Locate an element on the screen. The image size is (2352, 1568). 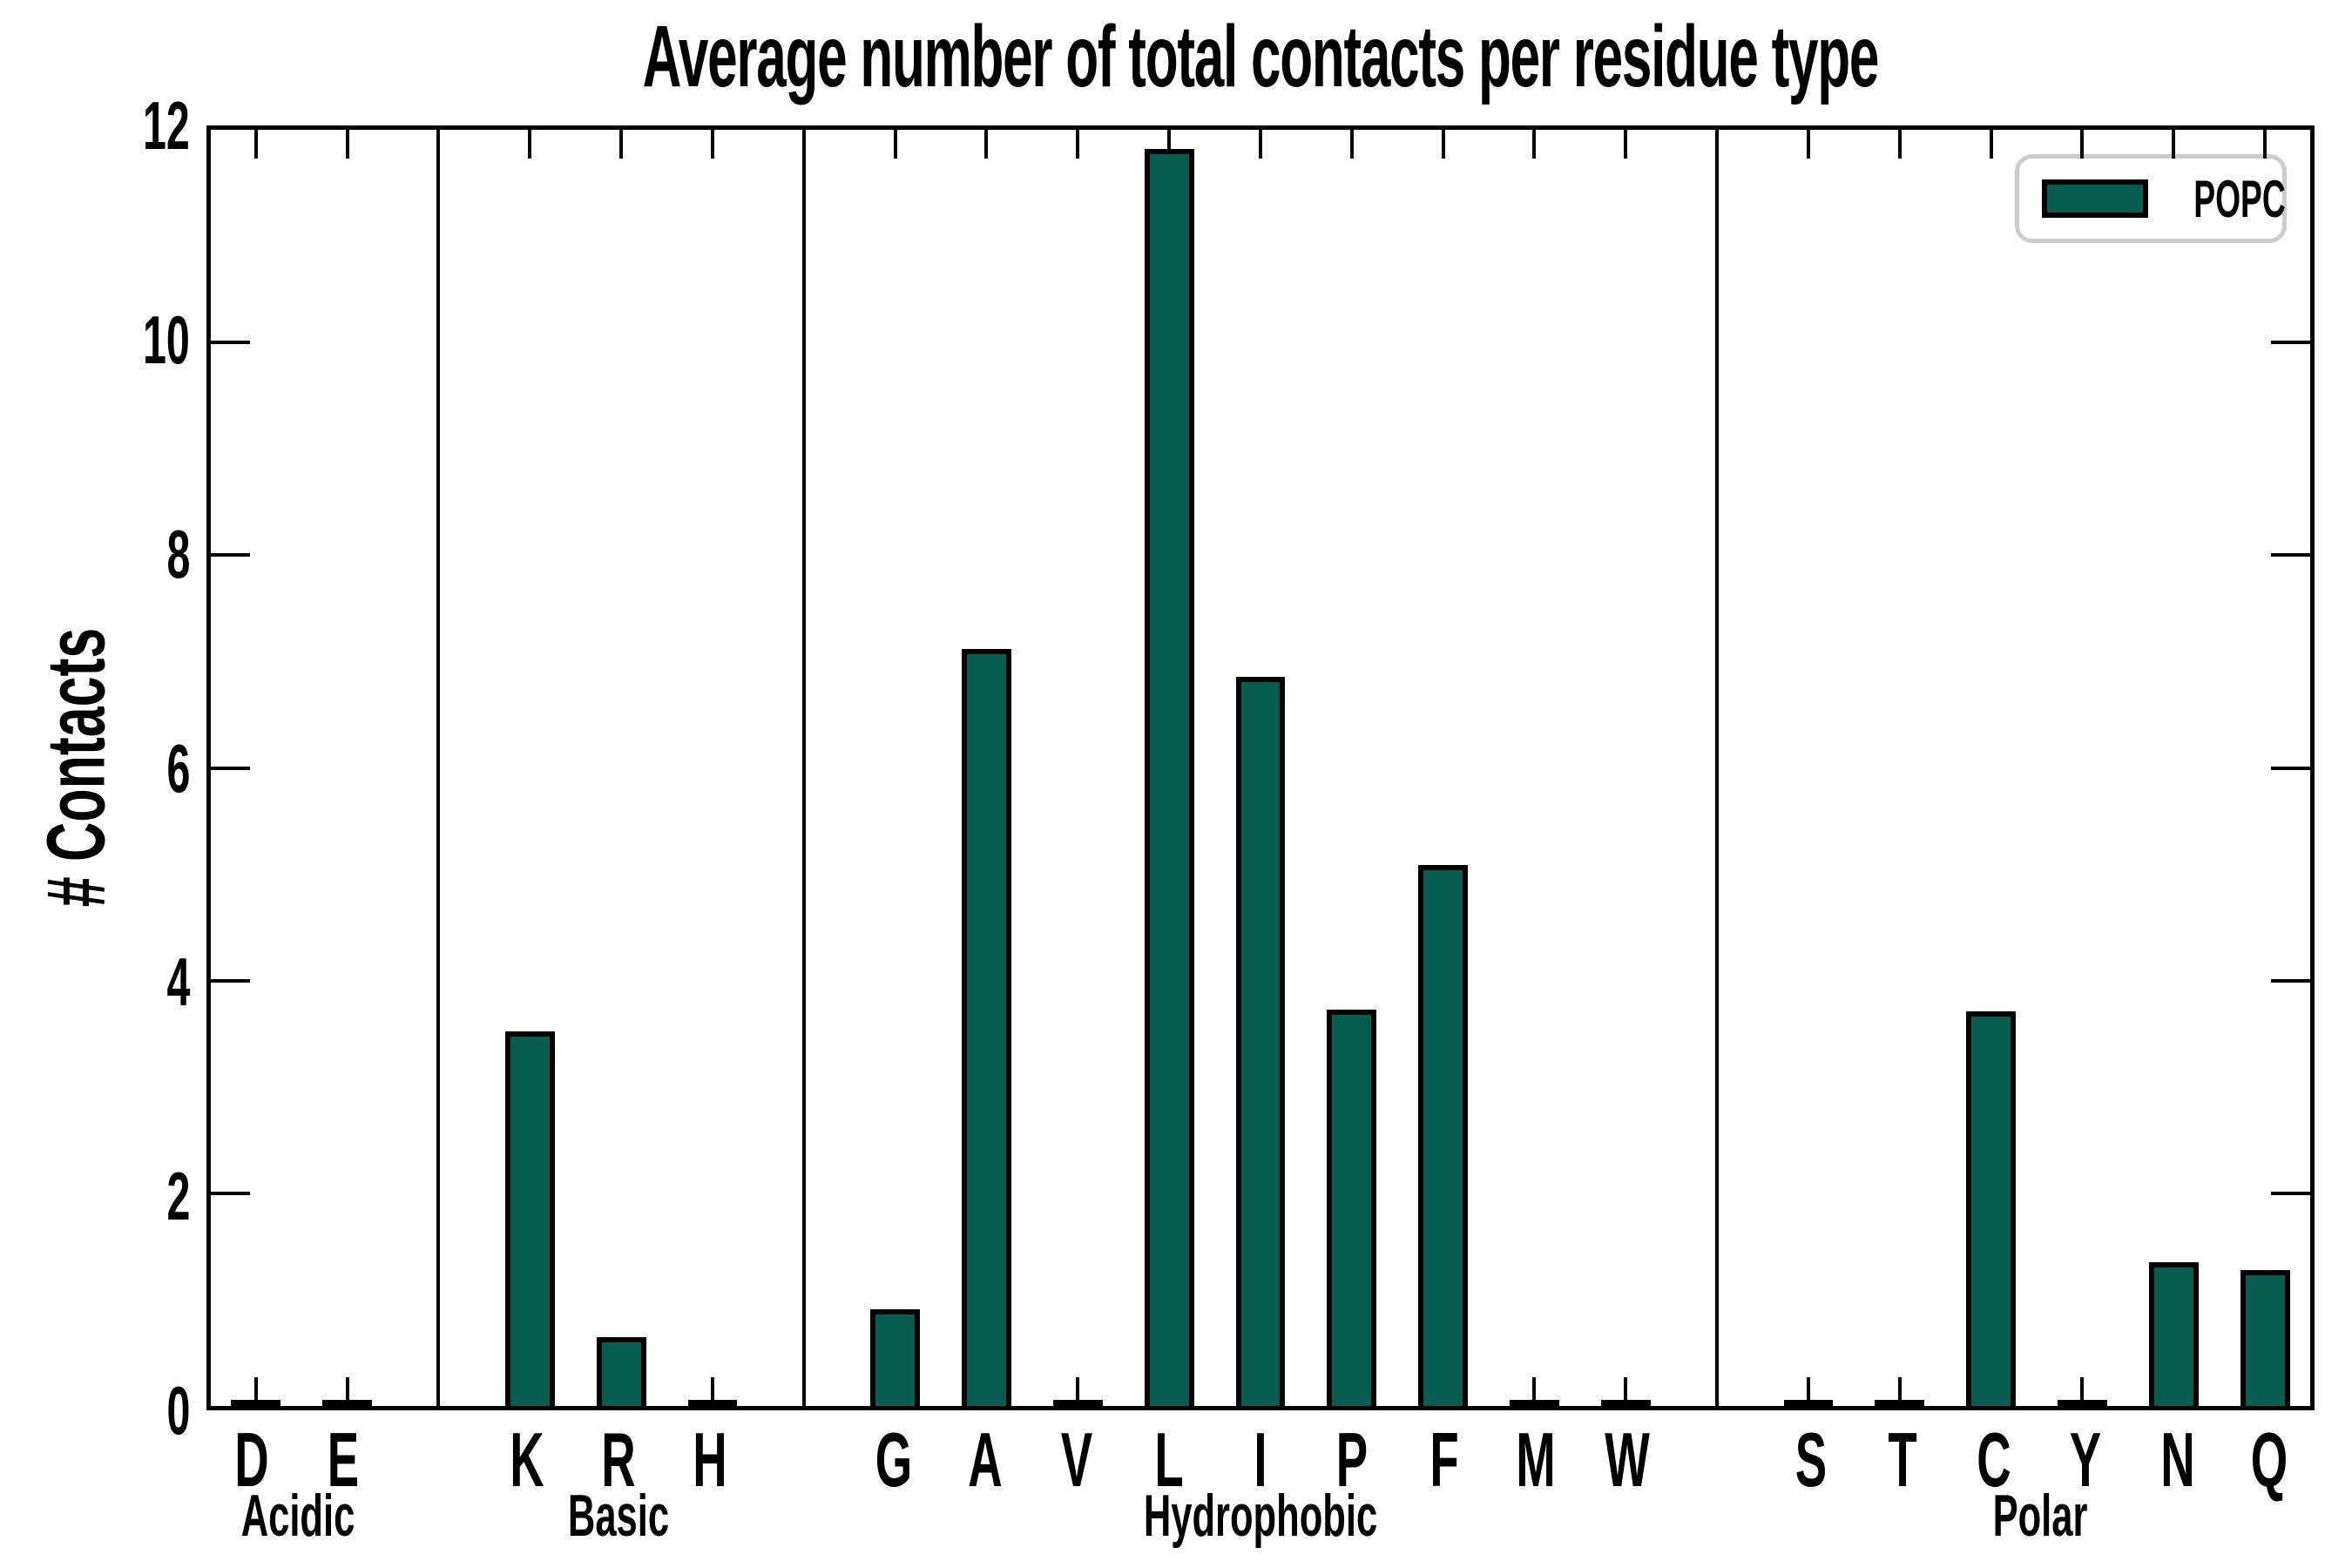
x-tick-bottom-D is located at coordinates (255, 1391).